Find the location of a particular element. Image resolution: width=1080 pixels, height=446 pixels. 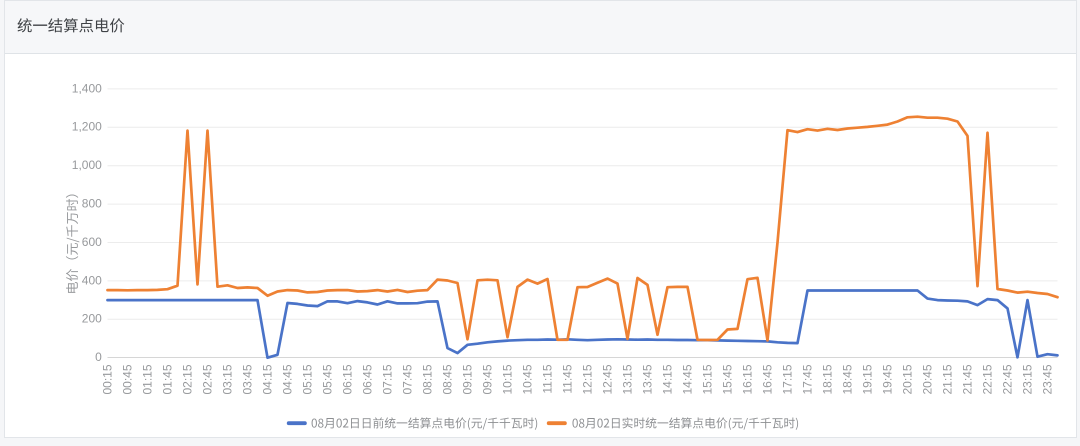

svg-text: 09:15 is located at coordinates (468, 379).